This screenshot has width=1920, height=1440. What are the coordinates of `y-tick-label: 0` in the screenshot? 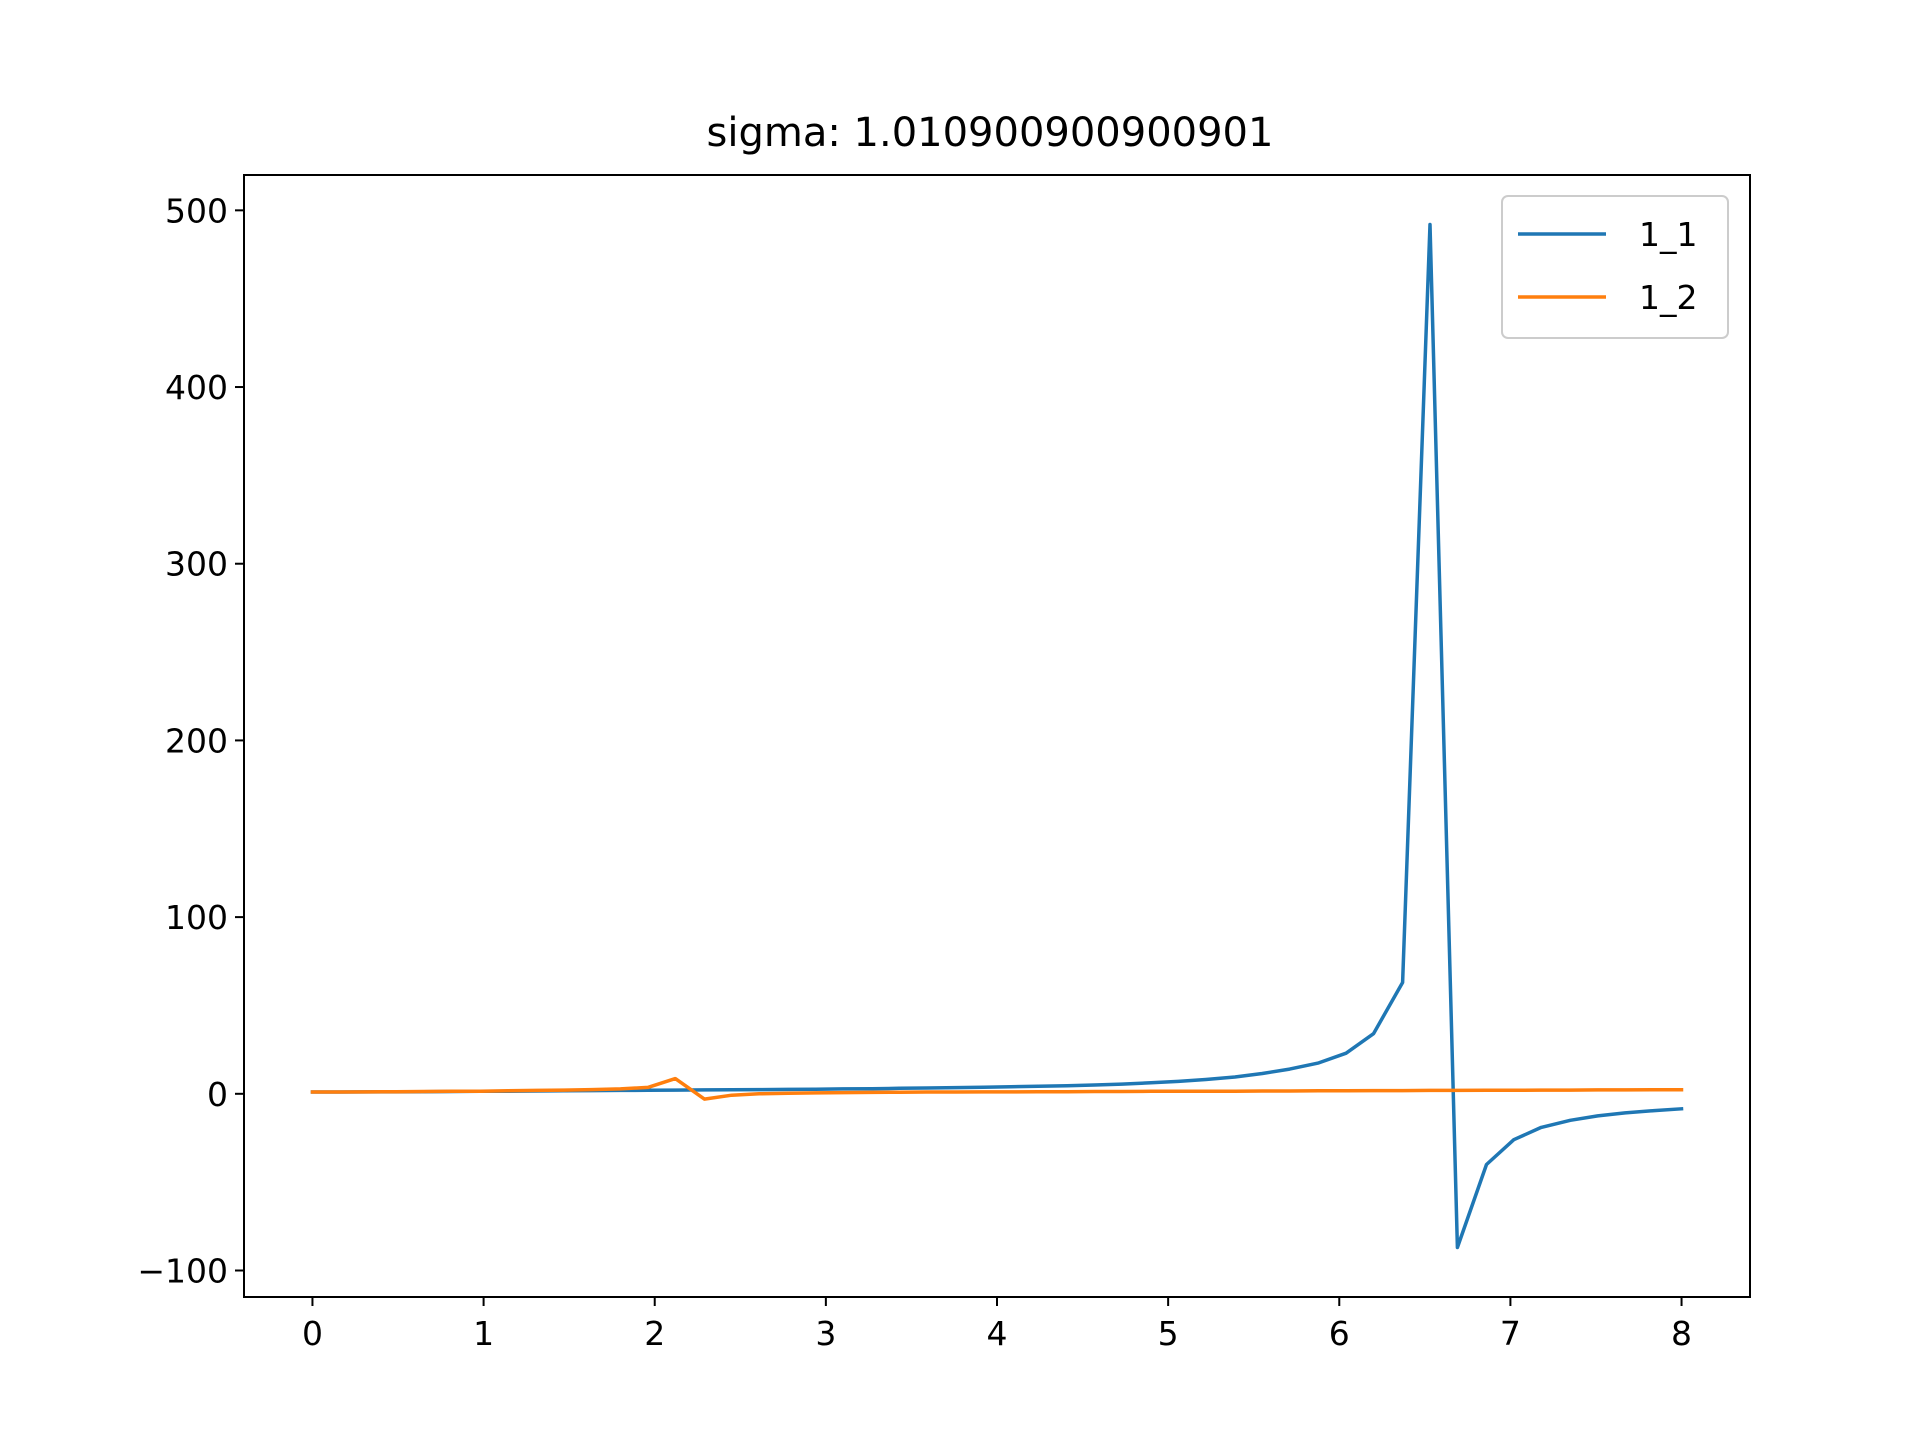 It's located at (217, 1094).